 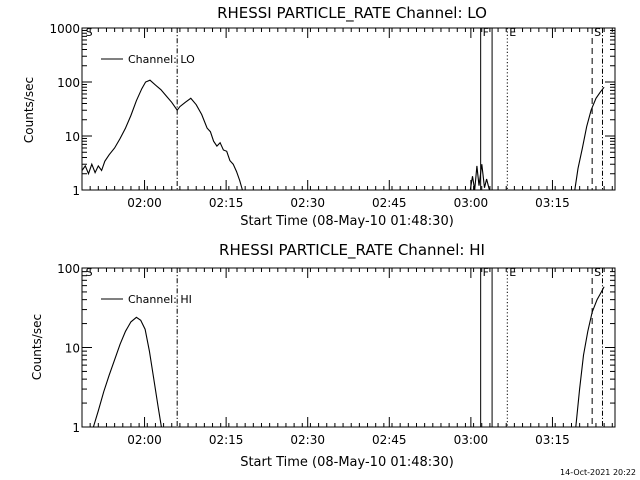 What do you see at coordinates (347, 221) in the screenshot?
I see `x-axis-label-lo: Start Time (08-May-10 01:48:30)` at bounding box center [347, 221].